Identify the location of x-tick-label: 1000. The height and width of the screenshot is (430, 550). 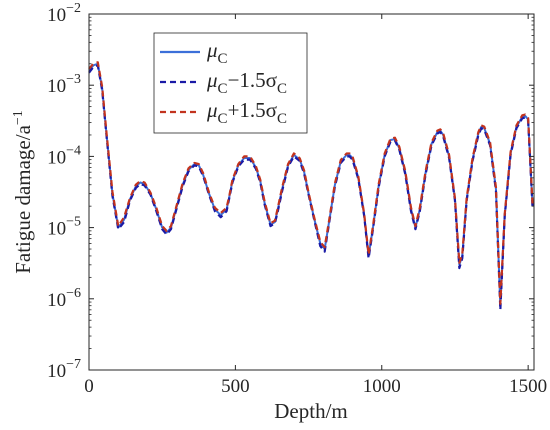
(382, 386).